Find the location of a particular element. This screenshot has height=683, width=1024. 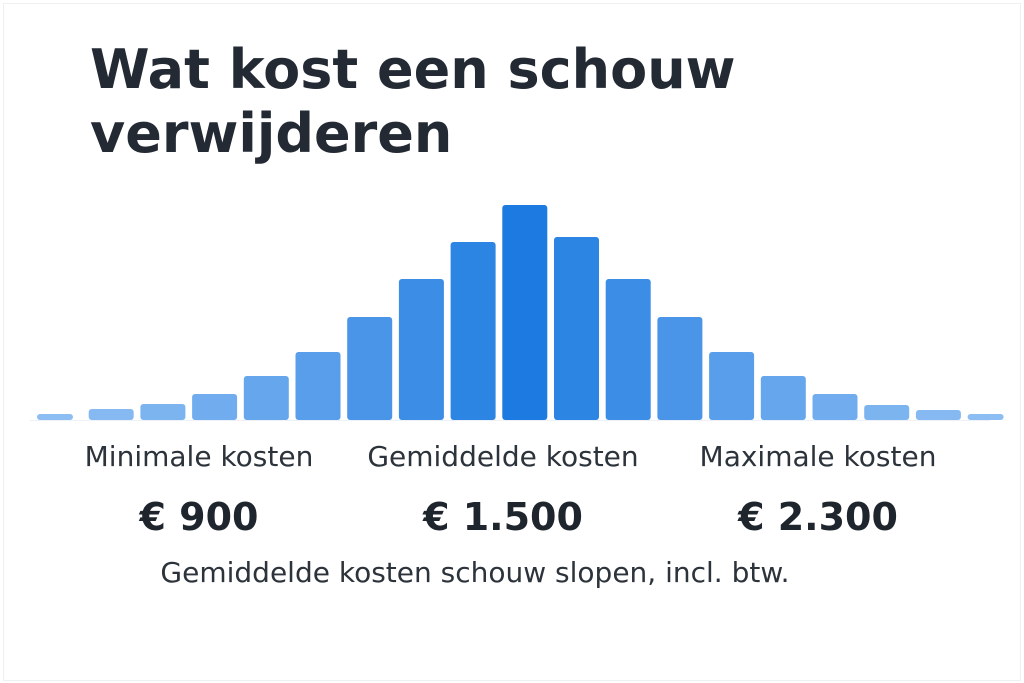

page-title: Wat kost een schouw verwijderen is located at coordinates (413, 101).